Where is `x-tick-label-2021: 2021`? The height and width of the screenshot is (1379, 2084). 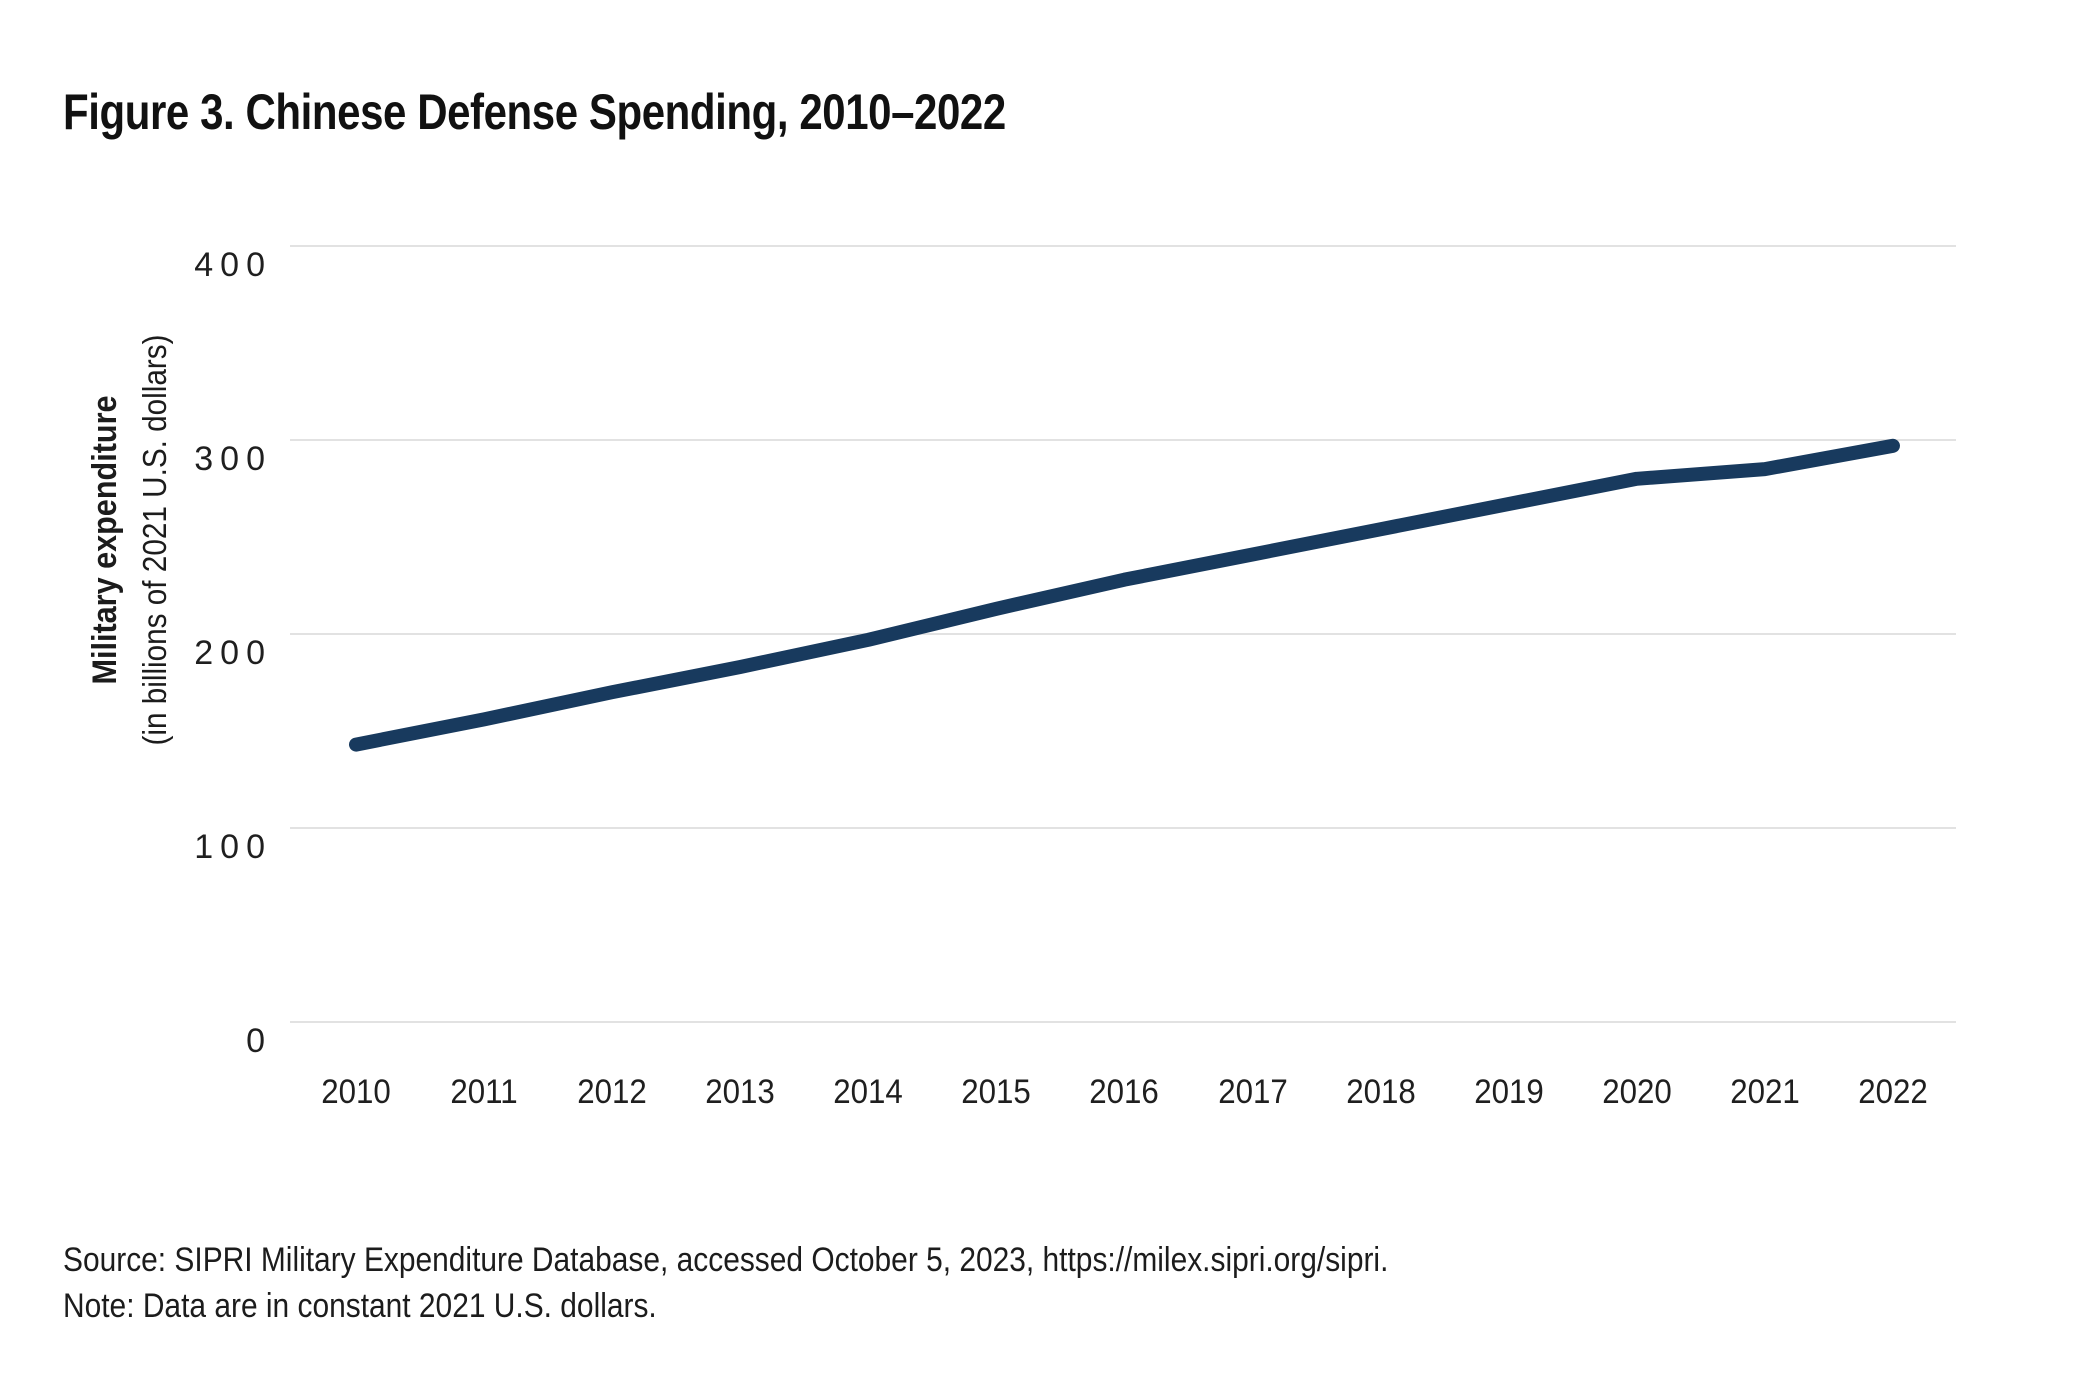 x-tick-label-2021: 2021 is located at coordinates (1765, 1092).